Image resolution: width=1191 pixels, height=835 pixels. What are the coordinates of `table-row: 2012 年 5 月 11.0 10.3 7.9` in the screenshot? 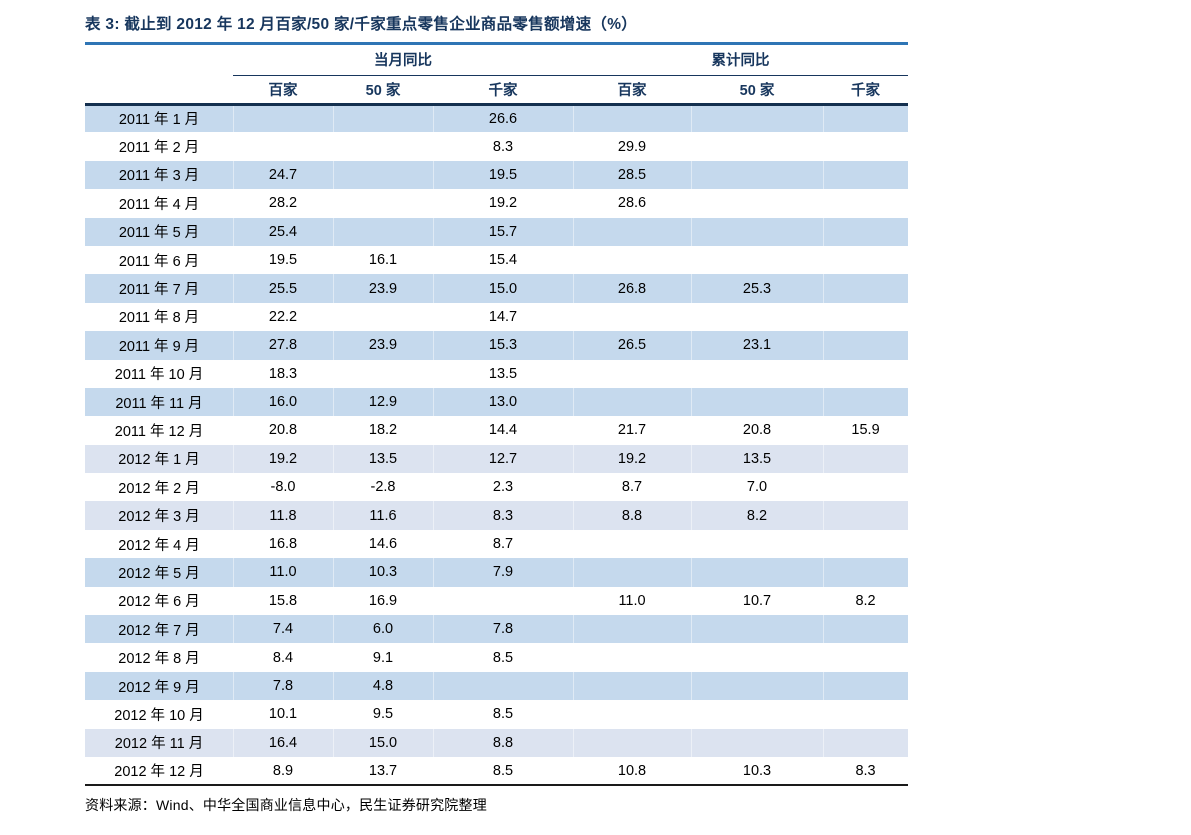 It's located at (497, 572).